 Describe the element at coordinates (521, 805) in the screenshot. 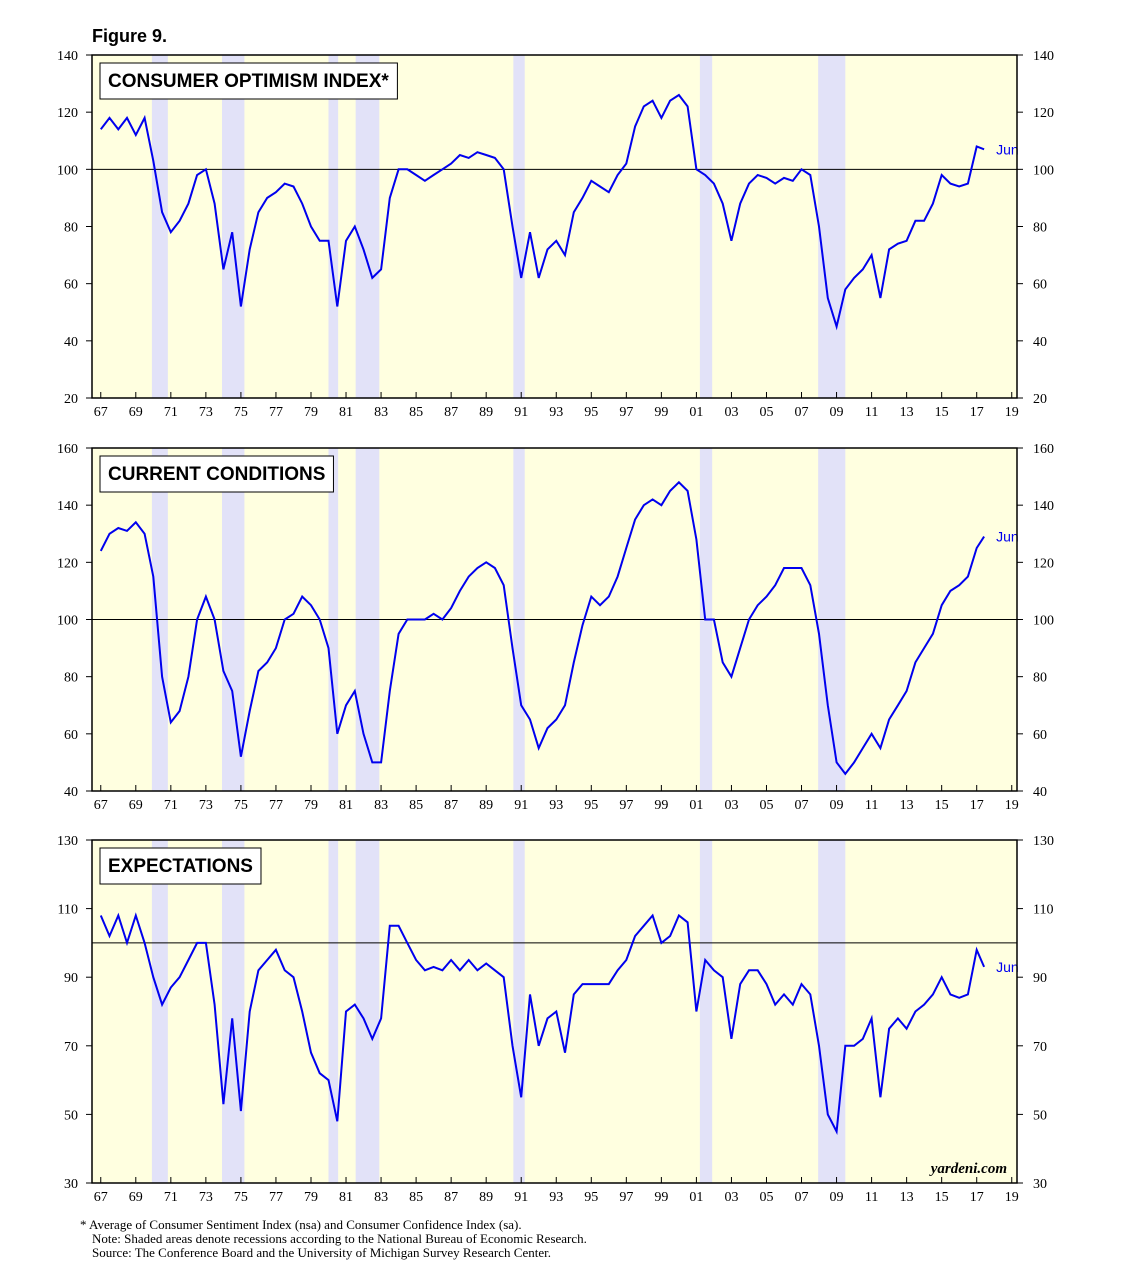

I see `x-tick-label: 91` at that location.